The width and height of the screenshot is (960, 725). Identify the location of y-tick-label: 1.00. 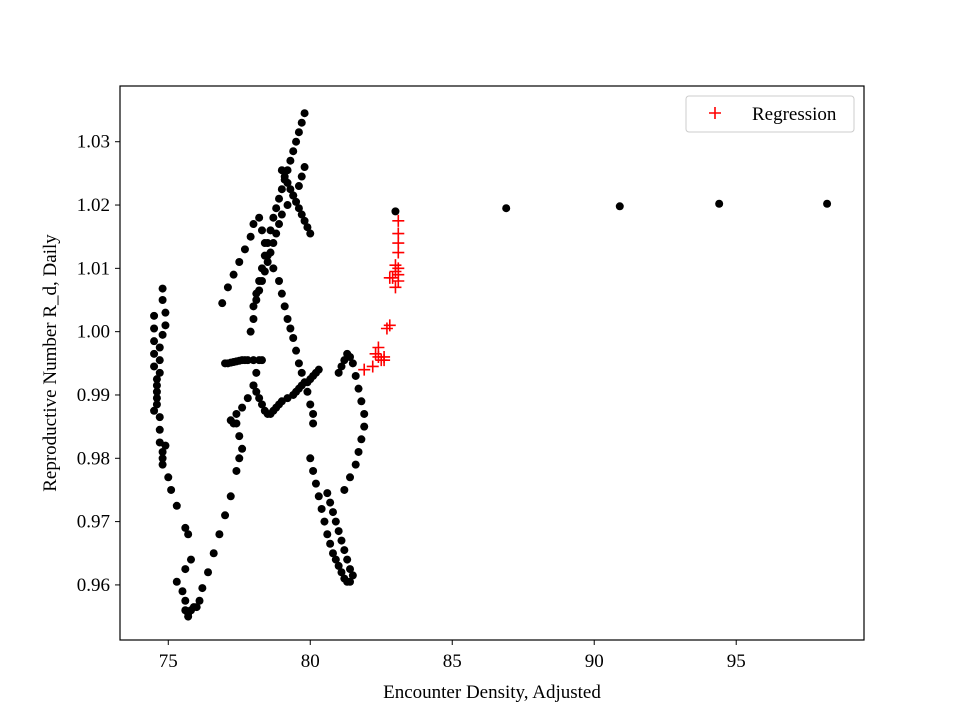
(93, 332).